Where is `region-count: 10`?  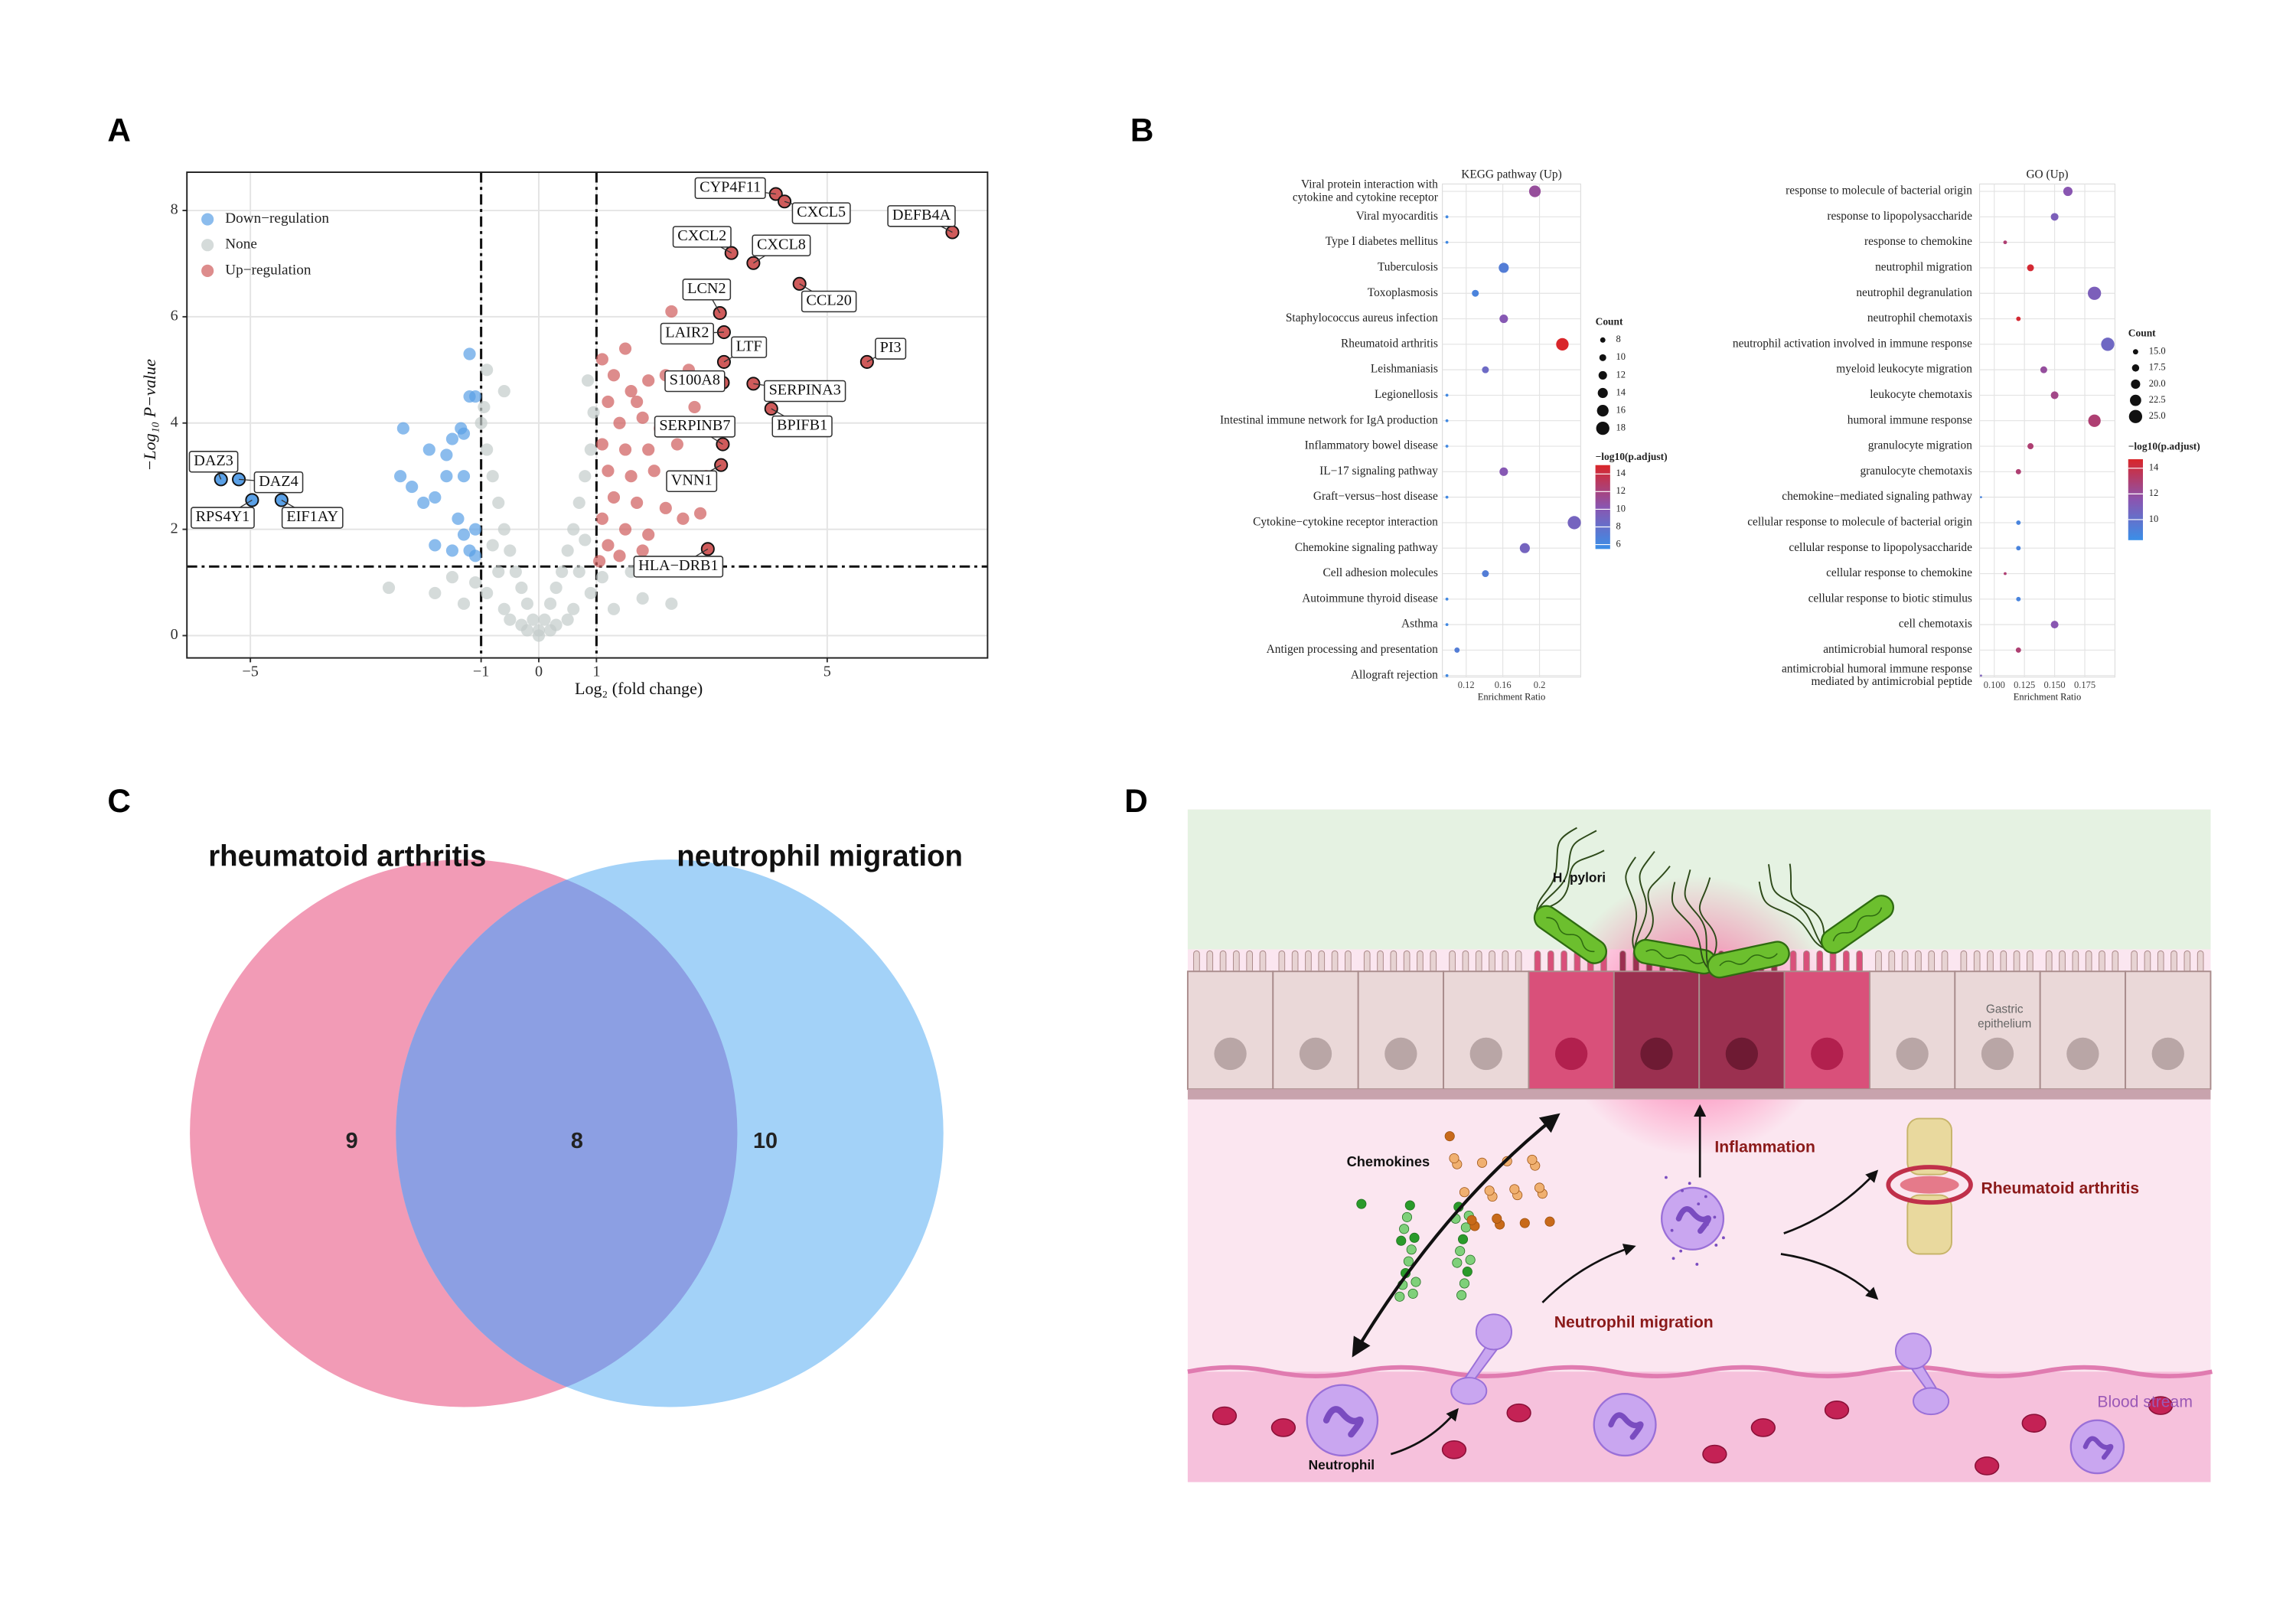
region-count: 10 is located at coordinates (765, 1141).